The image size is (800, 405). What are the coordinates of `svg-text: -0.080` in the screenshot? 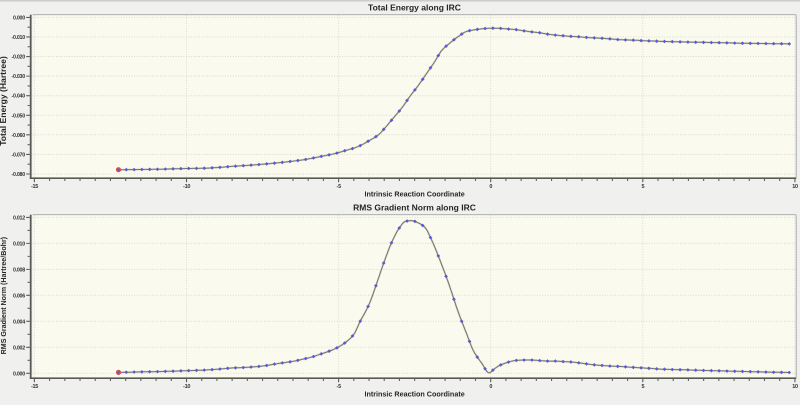 It's located at (19, 175).